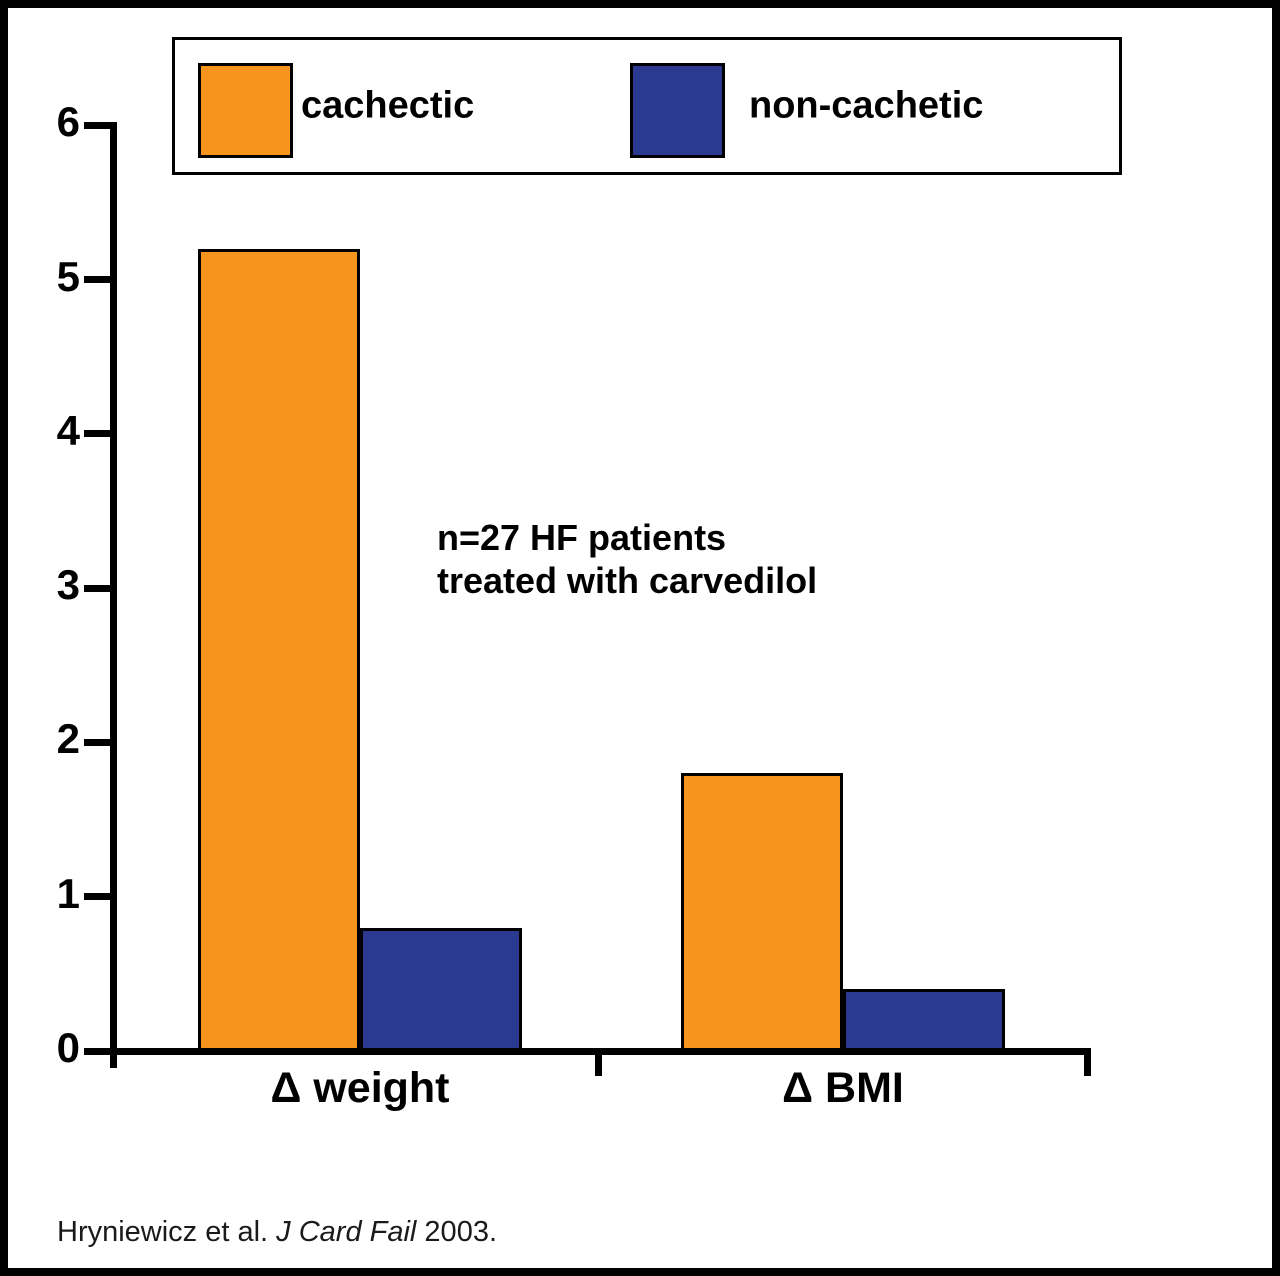 The height and width of the screenshot is (1276, 1280). Describe the element at coordinates (68, 893) in the screenshot. I see `y-axis-tick-label: 1` at that location.